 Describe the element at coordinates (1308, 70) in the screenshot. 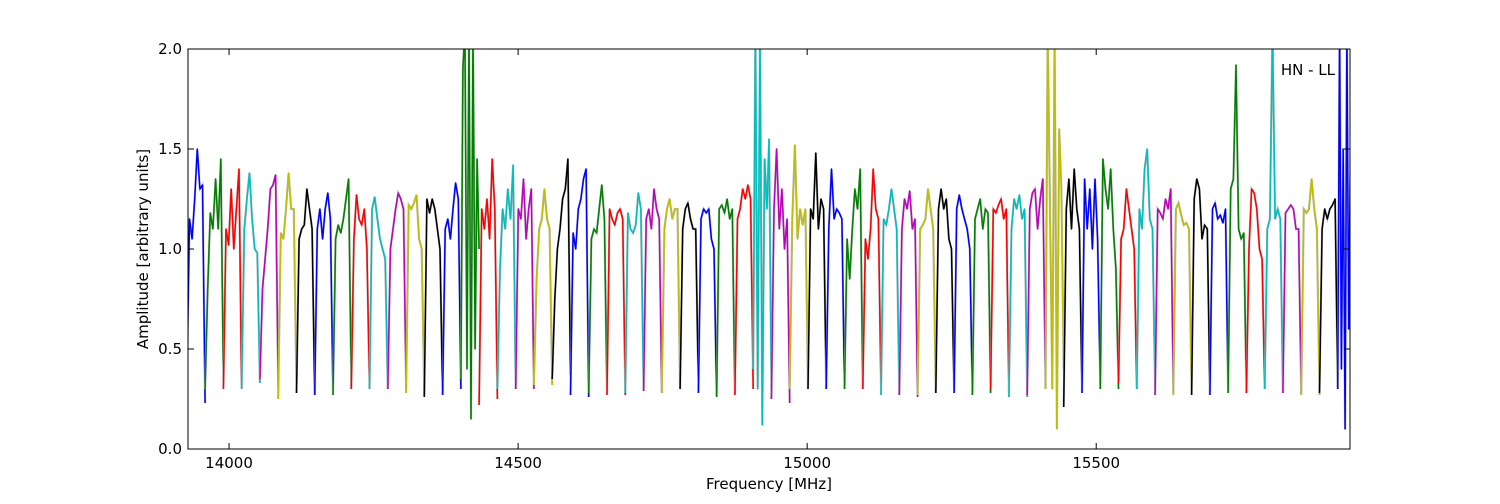

I see `annotation-label: HN - LL` at that location.